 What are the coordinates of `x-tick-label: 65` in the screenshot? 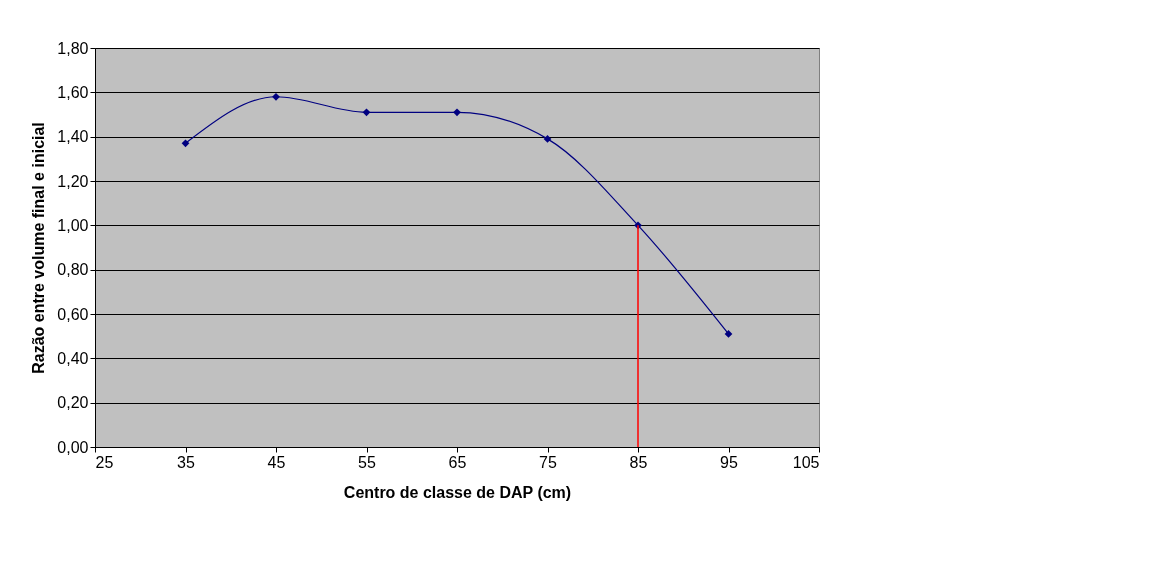 It's located at (457, 462).